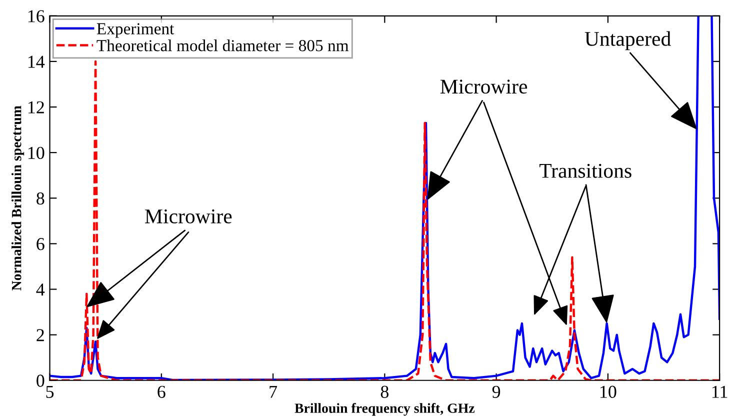 The width and height of the screenshot is (732, 418). I want to click on y-tick-label: 10, so click(36, 153).